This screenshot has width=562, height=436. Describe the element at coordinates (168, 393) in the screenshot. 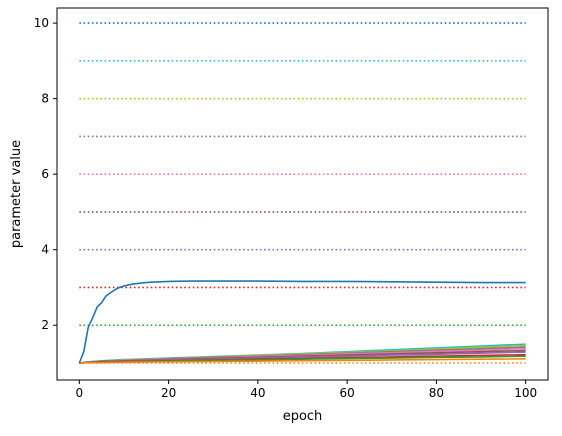

I see `x-tick-label: 20` at that location.